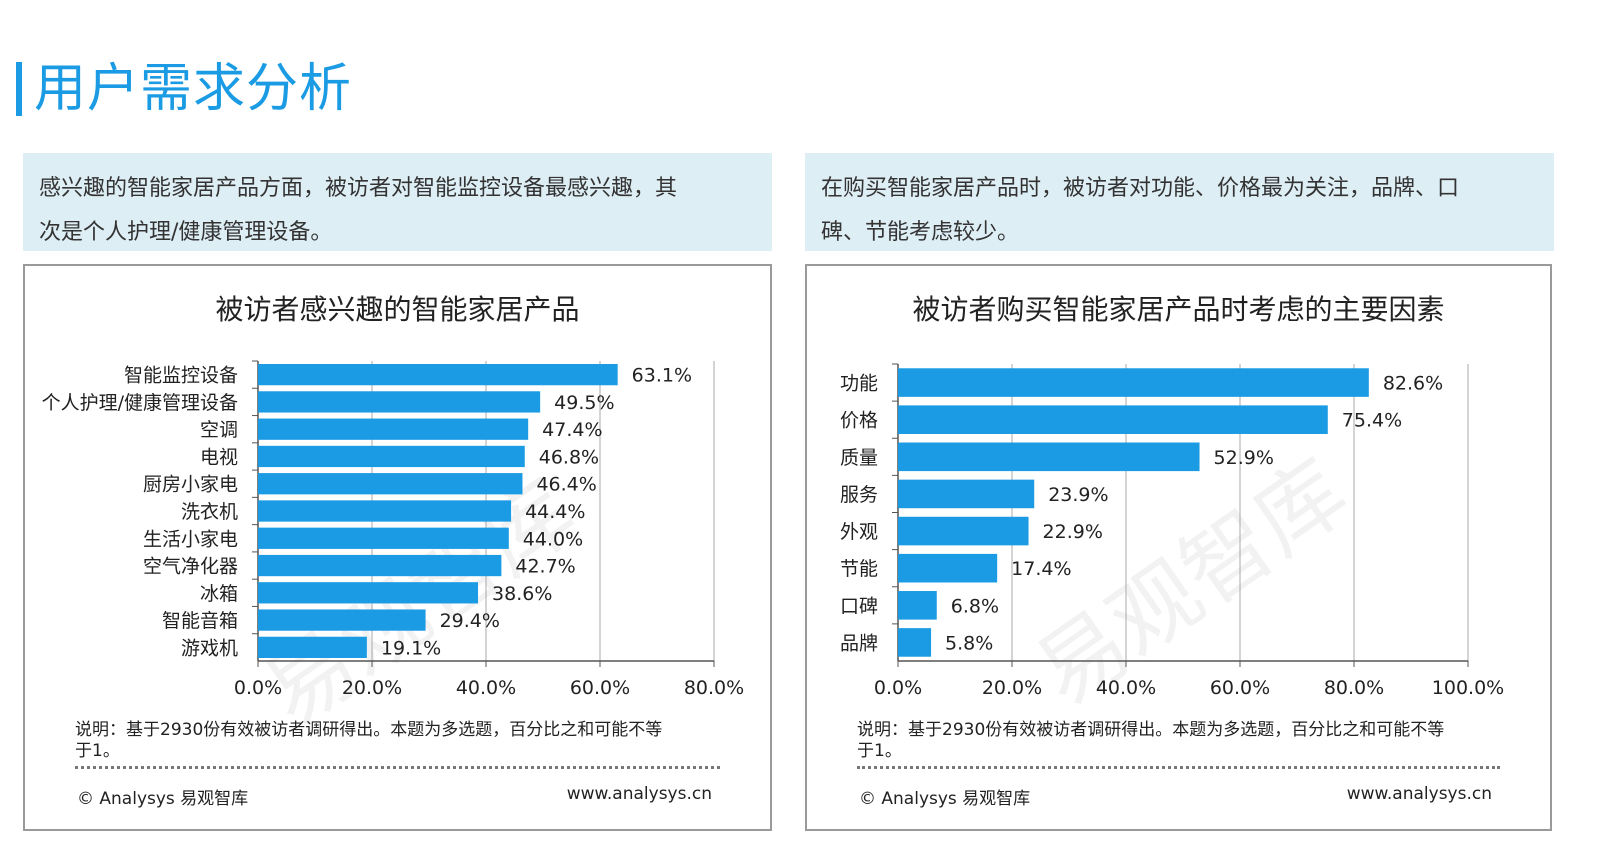 The image size is (1597, 855). I want to click on right-summary-line2: 碑、节能考虑较少。, so click(920, 232).